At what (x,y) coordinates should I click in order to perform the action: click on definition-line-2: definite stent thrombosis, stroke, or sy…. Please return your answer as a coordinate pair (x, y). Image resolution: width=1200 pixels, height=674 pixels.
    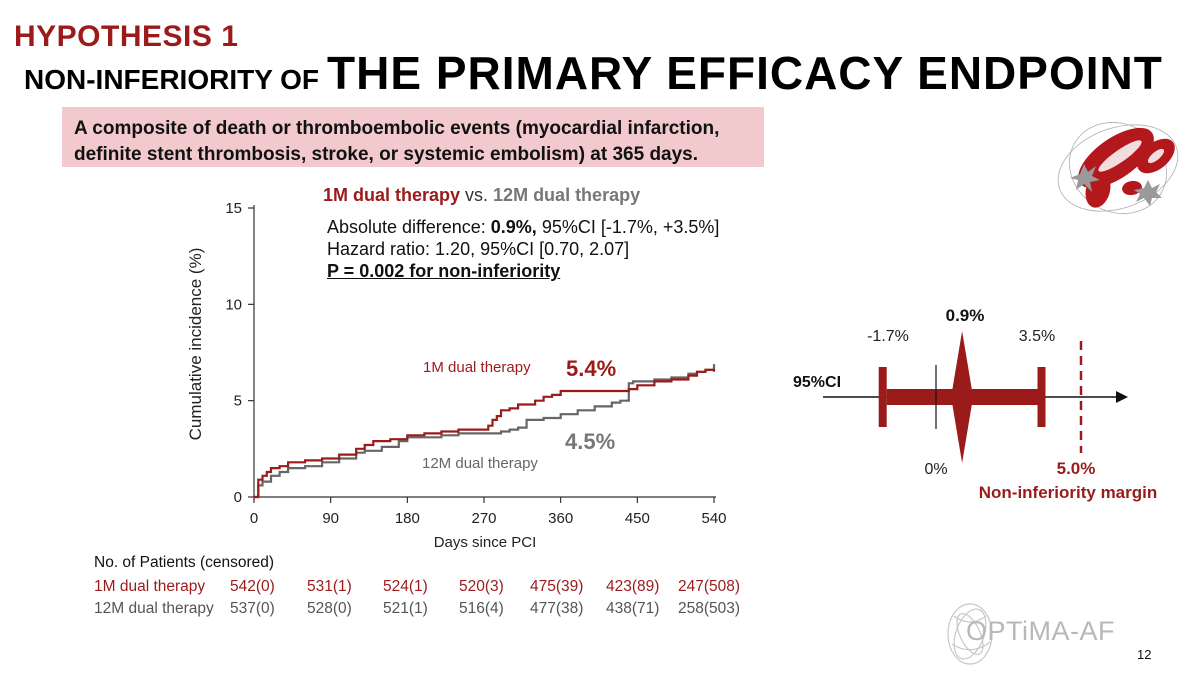
    Looking at the image, I should click on (386, 154).